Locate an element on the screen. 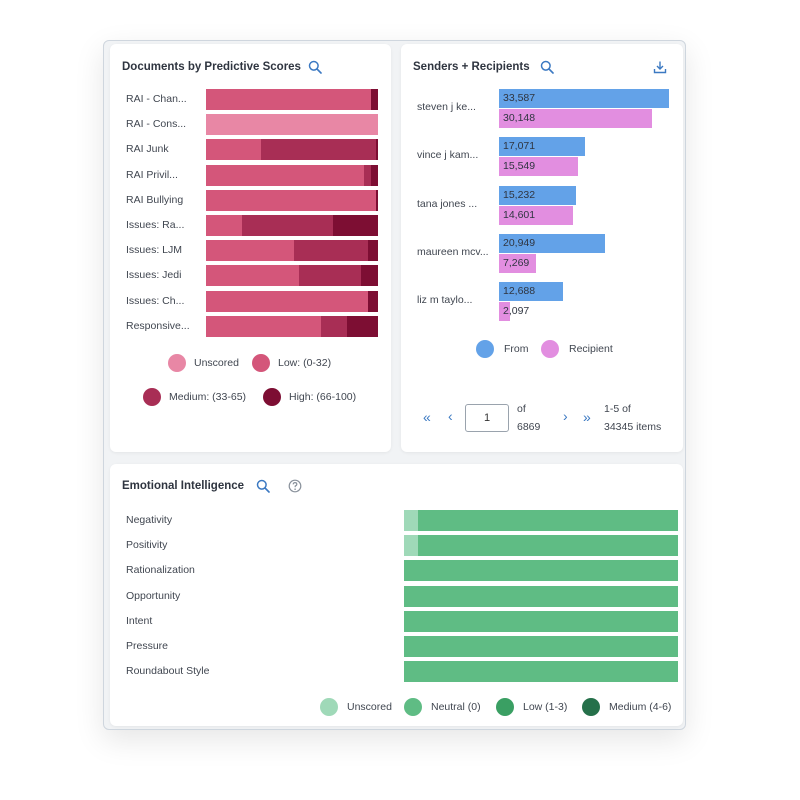 This screenshot has height=800, width=800. sender-bar-value: 17,071 is located at coordinates (519, 146).